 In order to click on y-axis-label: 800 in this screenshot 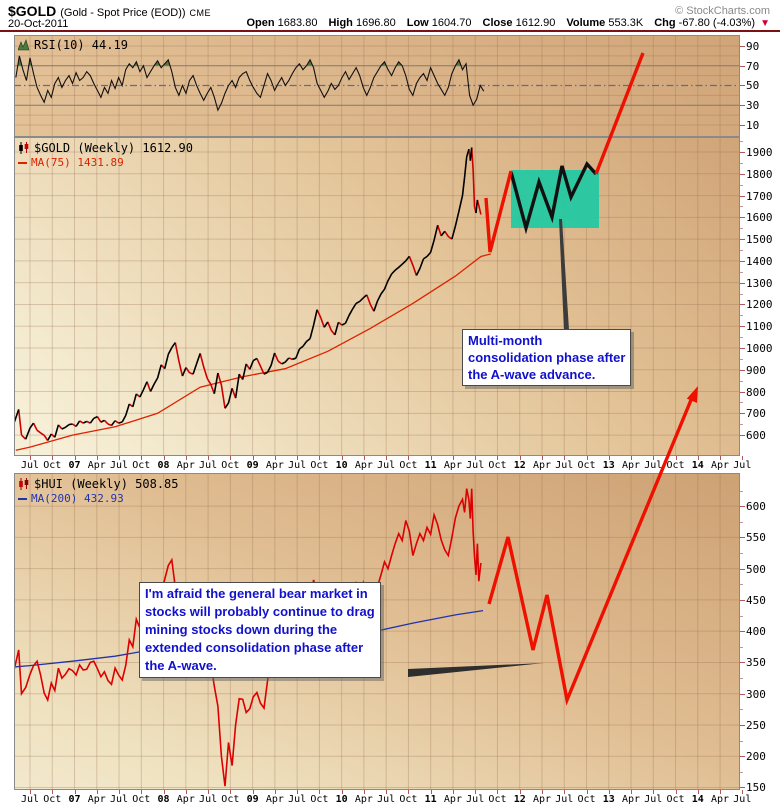, I will do `click(756, 392)`.